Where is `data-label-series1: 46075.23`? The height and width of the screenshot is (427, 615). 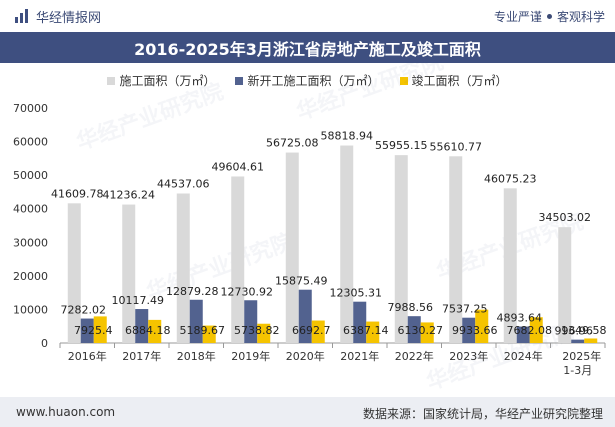
data-label-series1: 46075.23 is located at coordinates (510, 178).